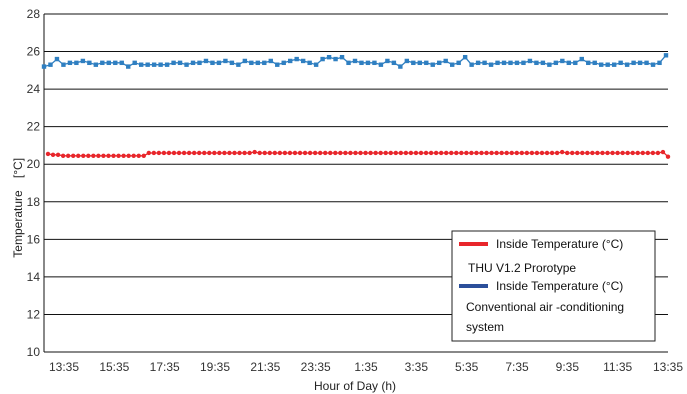  Describe the element at coordinates (517, 367) in the screenshot. I see `x-tick-label: 7:35` at that location.